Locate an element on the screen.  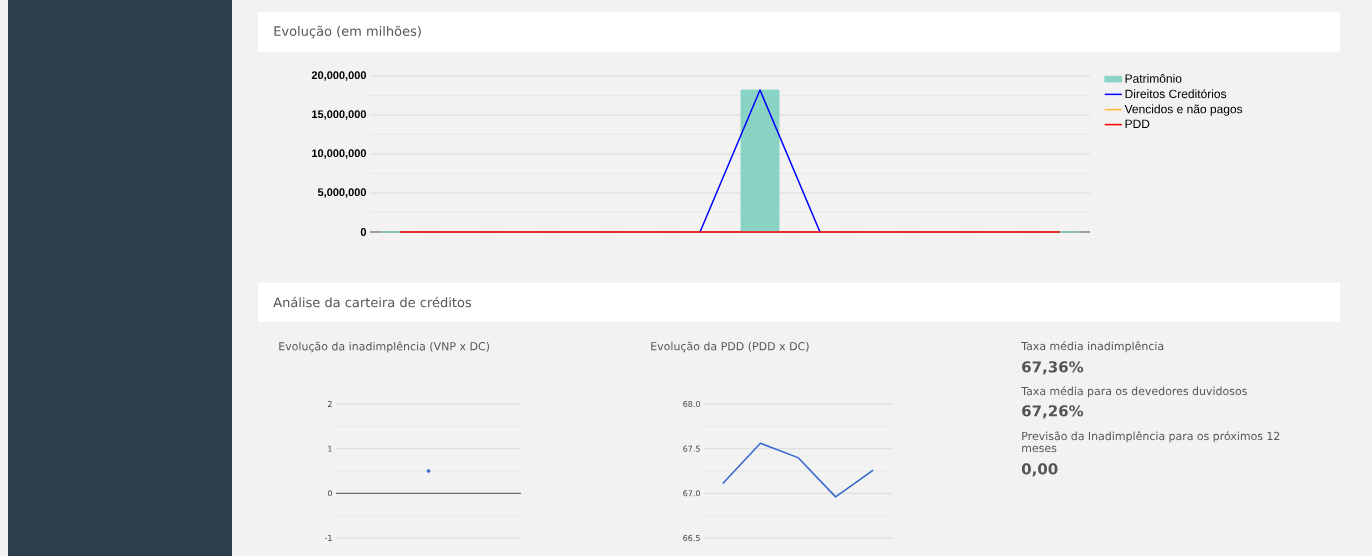
y-tick-label: 10,000,000 is located at coordinates (339, 154).